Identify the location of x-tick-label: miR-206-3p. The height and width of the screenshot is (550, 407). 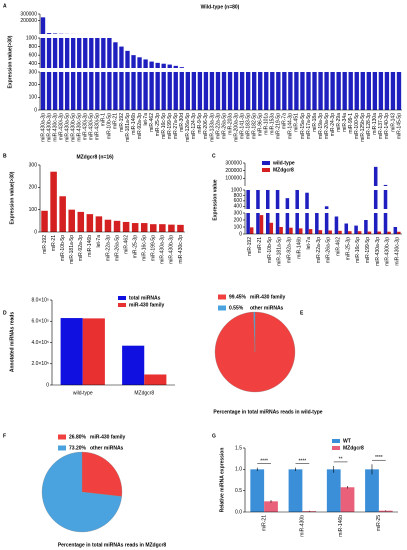
(206, 126).